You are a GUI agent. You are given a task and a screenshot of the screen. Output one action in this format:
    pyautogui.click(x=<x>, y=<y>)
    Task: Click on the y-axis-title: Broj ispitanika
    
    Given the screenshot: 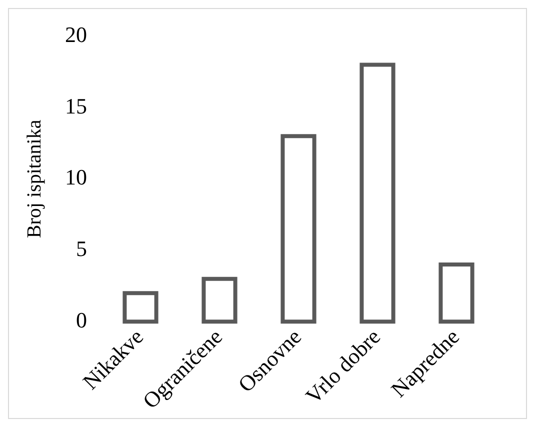 What is the action you would take?
    pyautogui.click(x=34, y=179)
    